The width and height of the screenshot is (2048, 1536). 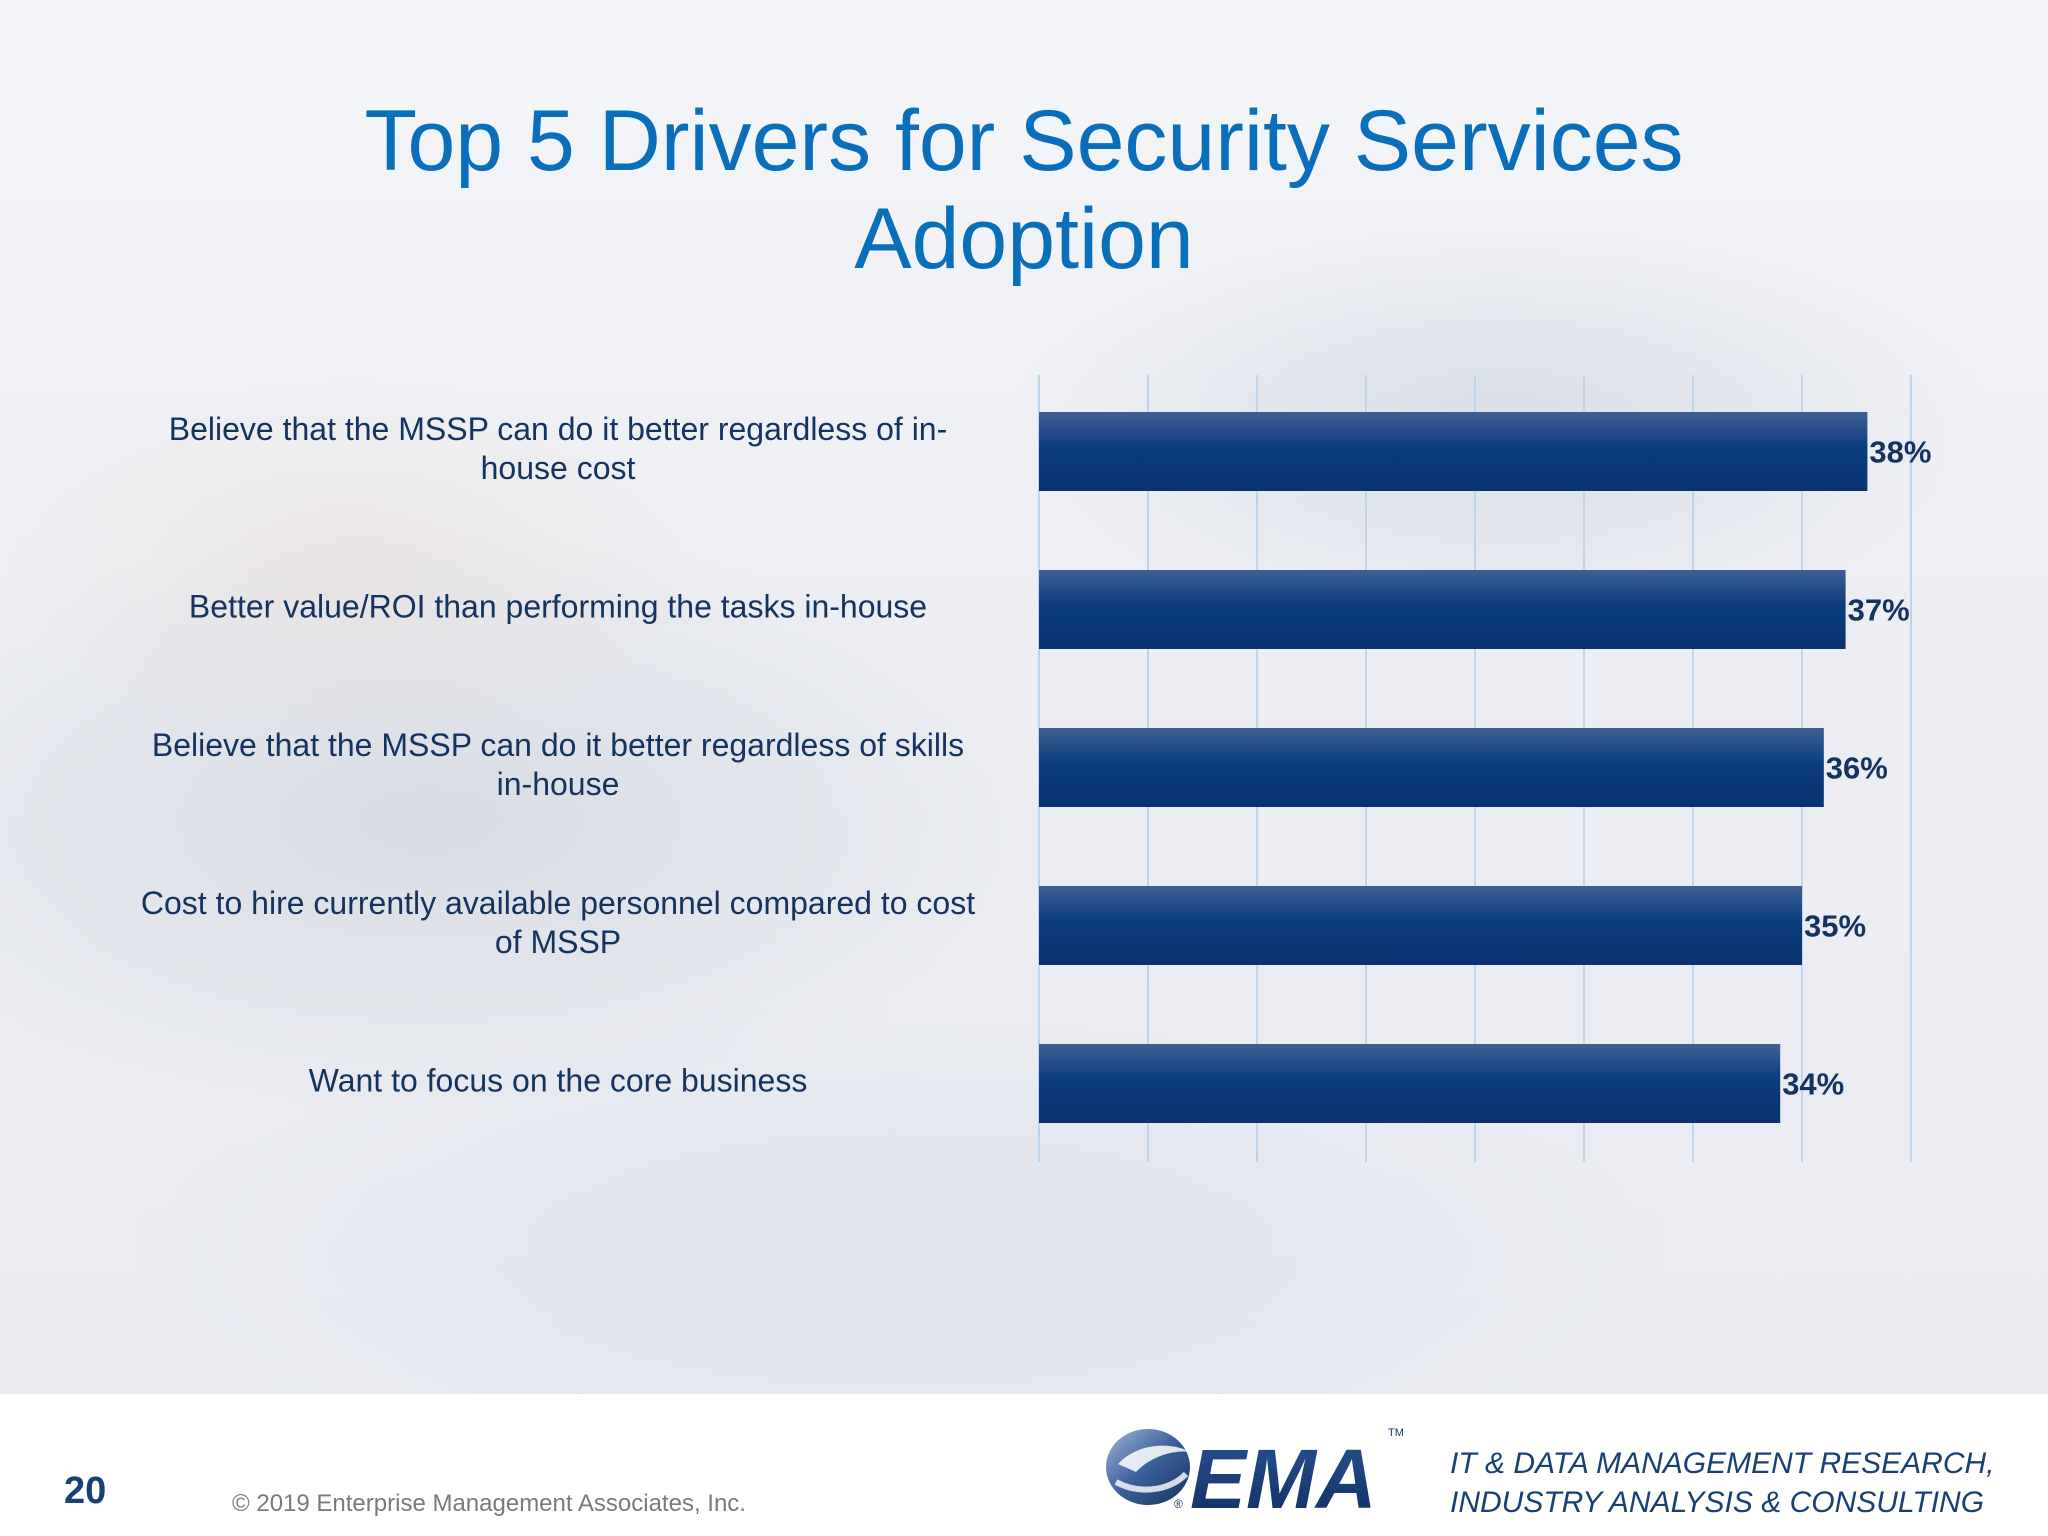 What do you see at coordinates (1024, 239) in the screenshot?
I see `slide-title-line-2: Adoption` at bounding box center [1024, 239].